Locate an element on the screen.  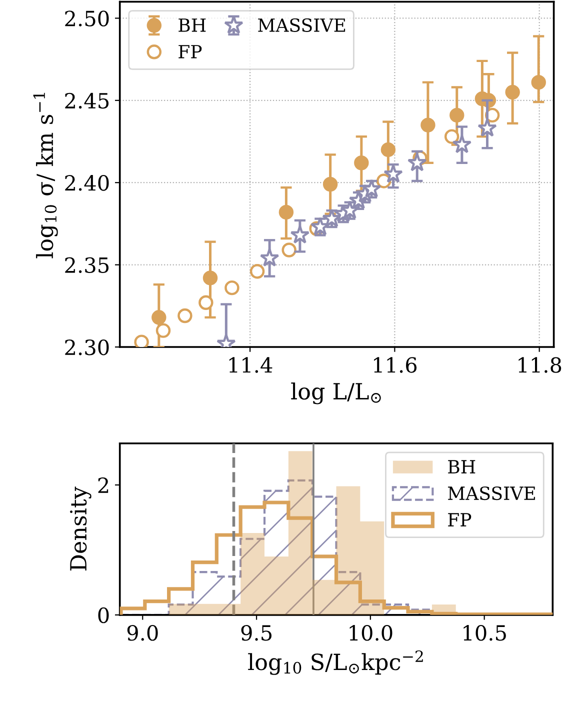
y-tick-label: 2.40 is located at coordinates (87, 183).